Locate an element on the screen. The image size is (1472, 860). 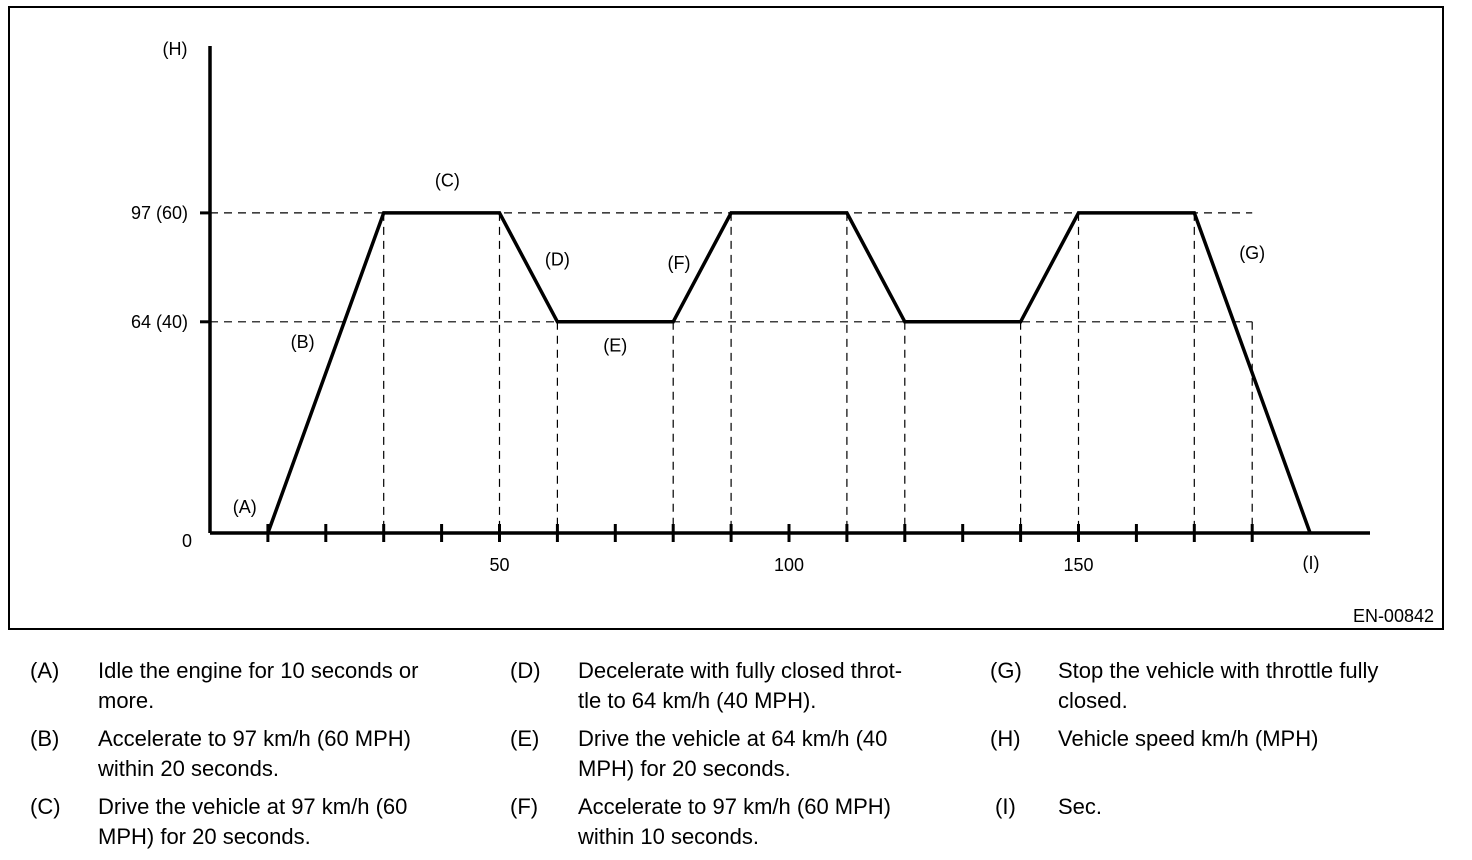
legend-code: (A) is located at coordinates (45, 670).